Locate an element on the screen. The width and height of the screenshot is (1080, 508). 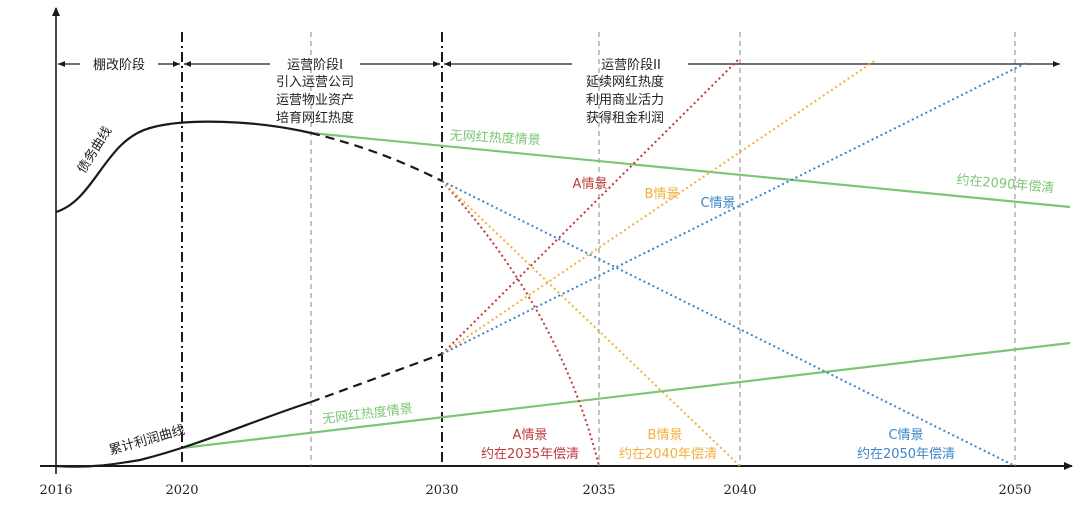
debt-no-heat-line is located at coordinates (690, 170).